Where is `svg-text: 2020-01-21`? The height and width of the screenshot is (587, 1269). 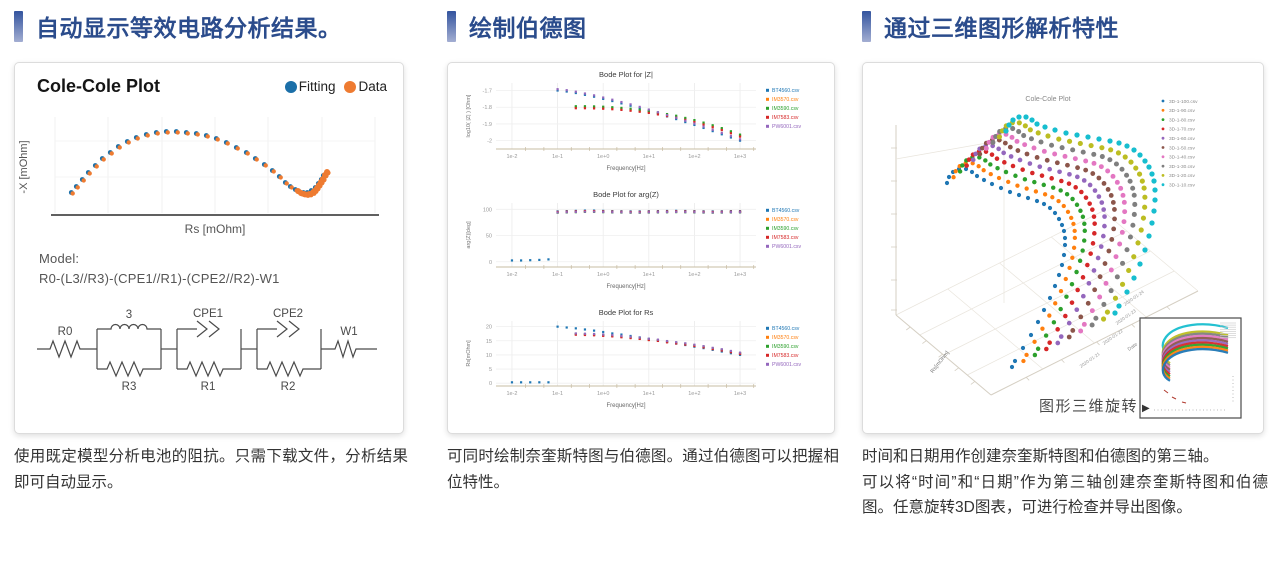
svg-text: 2020-01-21 is located at coordinates (1090, 360).